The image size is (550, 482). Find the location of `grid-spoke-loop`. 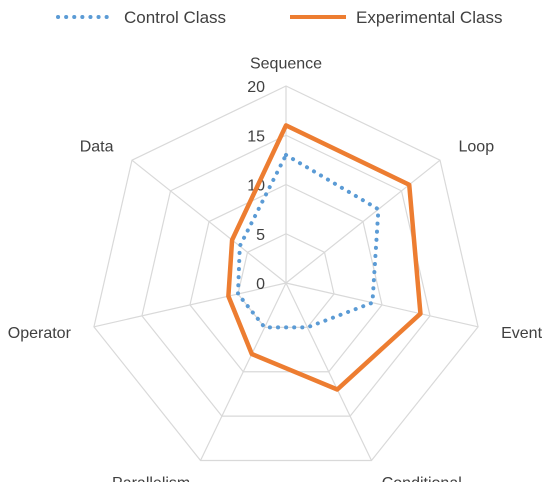

grid-spoke-loop is located at coordinates (363, 221).